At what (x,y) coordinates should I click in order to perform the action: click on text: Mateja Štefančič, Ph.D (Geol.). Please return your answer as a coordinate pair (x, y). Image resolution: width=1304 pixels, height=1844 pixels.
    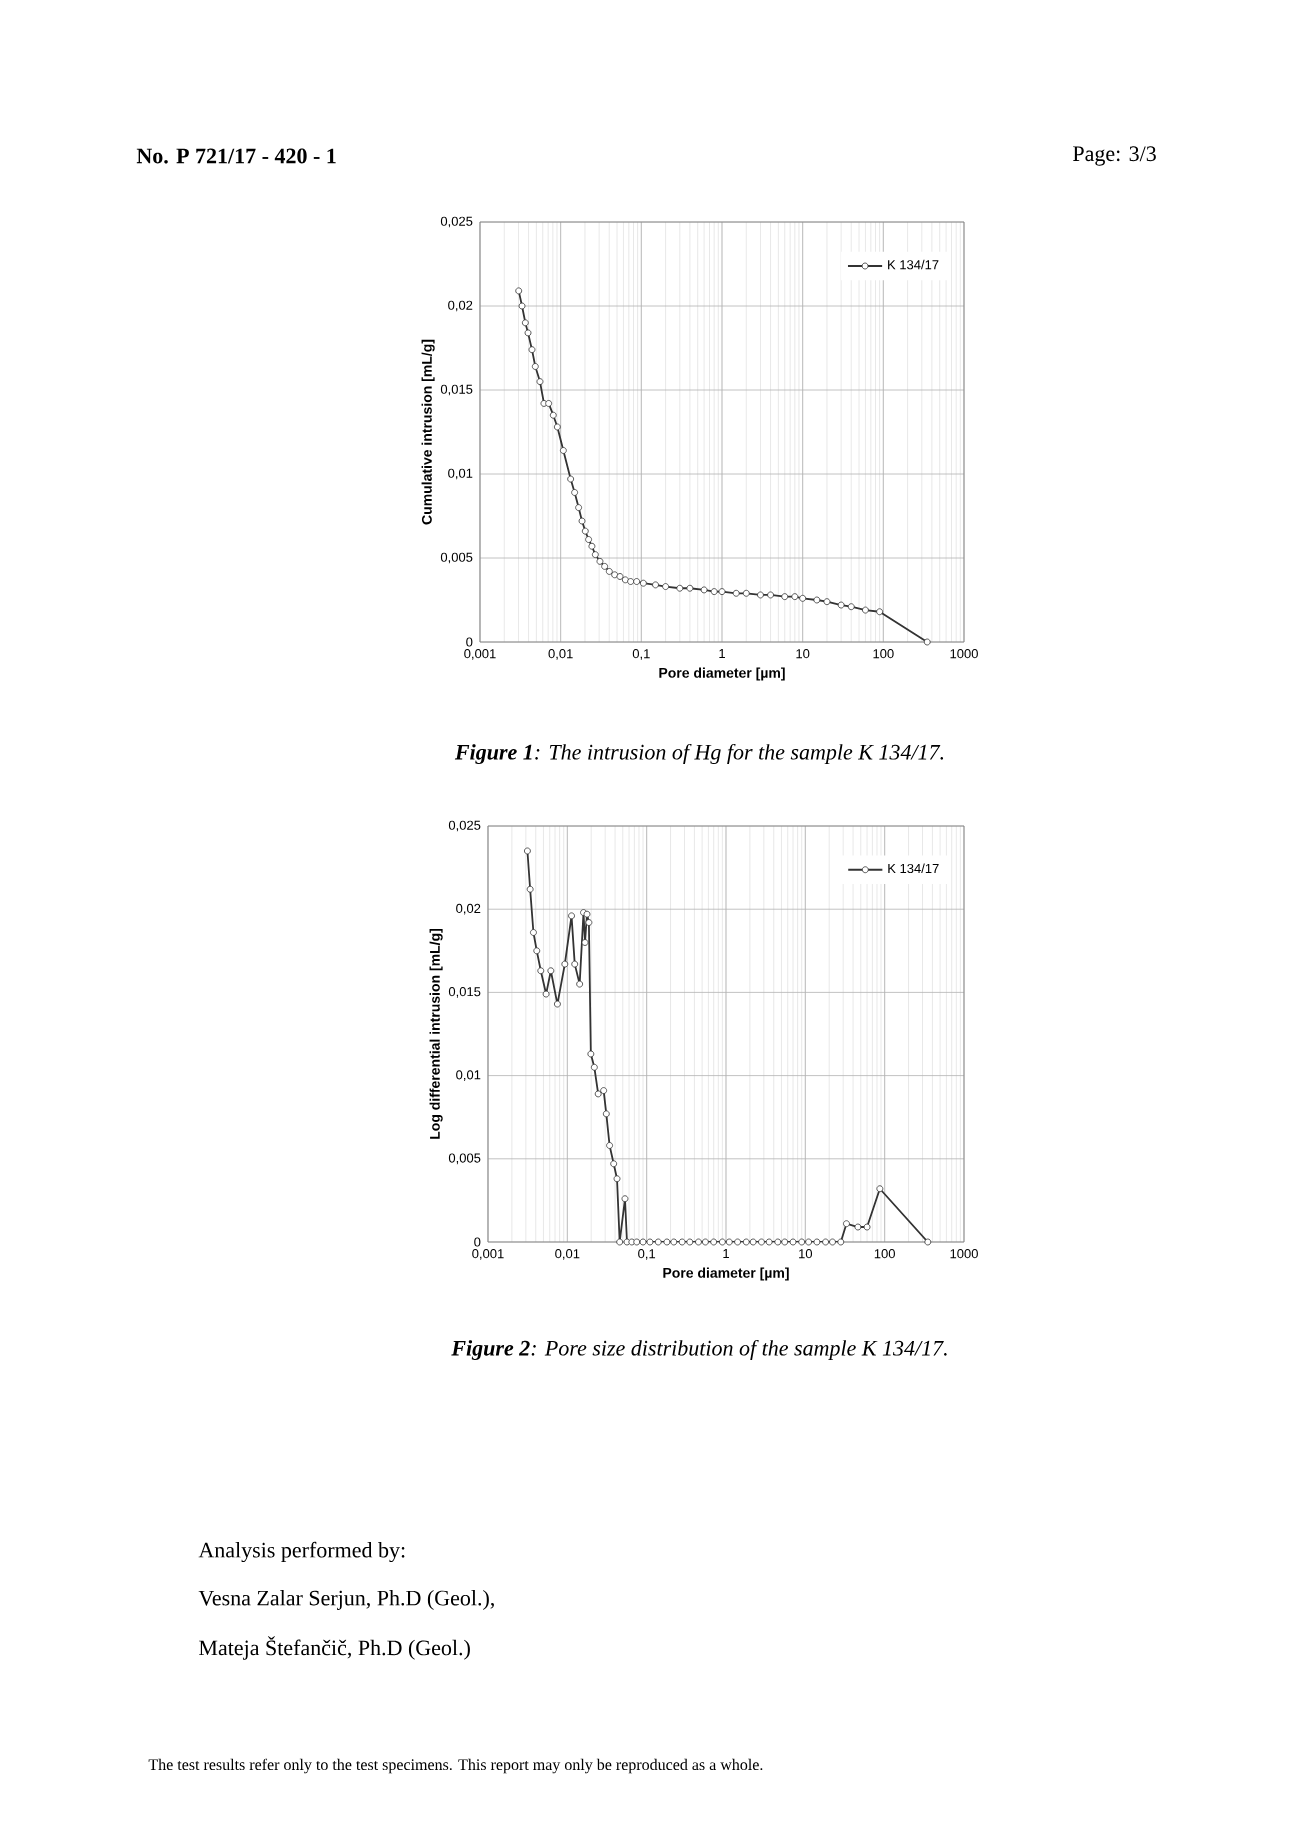
    Looking at the image, I should click on (334, 1648).